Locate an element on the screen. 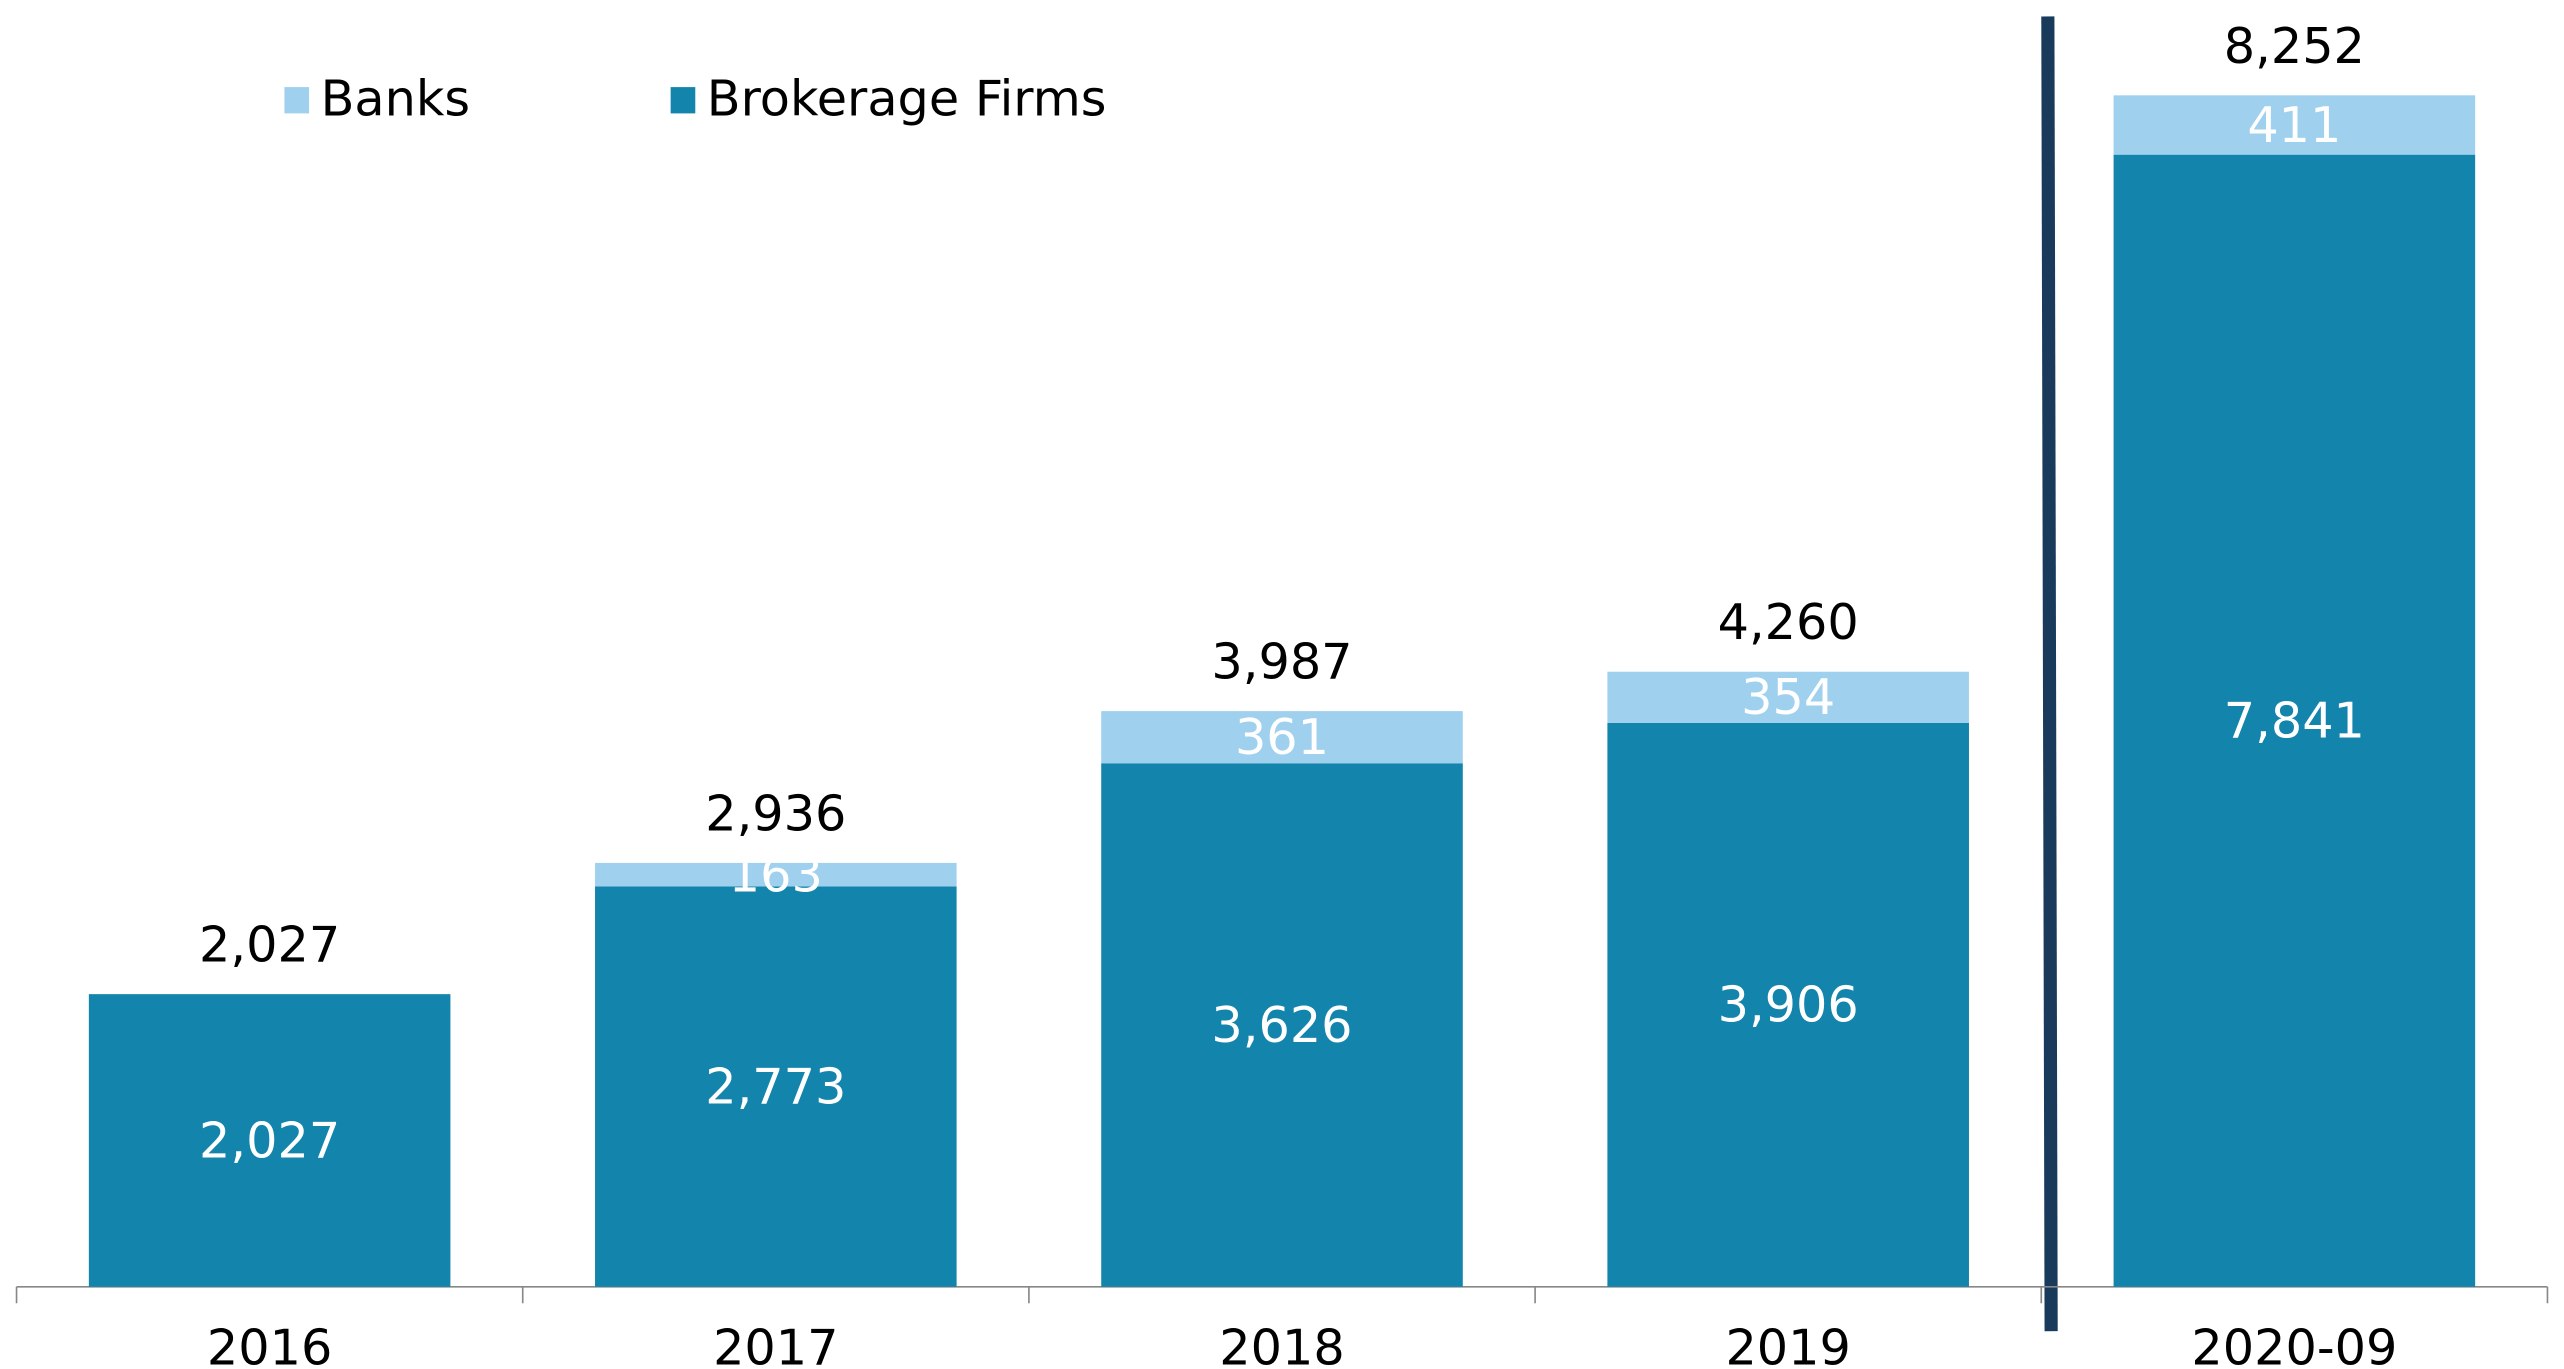 The image size is (2564, 1369). total-label: 2,027 is located at coordinates (269, 945).